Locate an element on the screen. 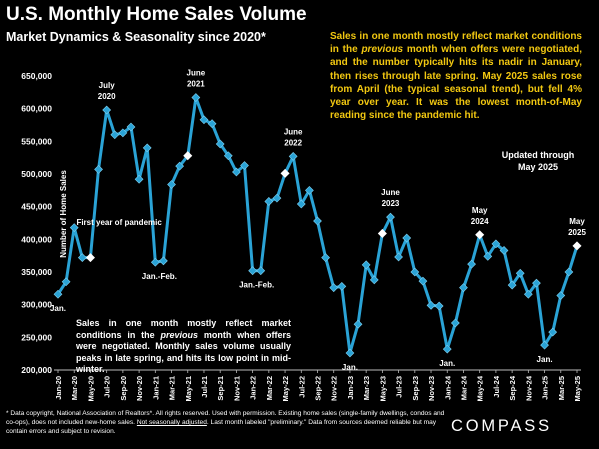  y-tick-label: 250,000 is located at coordinates (36, 337).